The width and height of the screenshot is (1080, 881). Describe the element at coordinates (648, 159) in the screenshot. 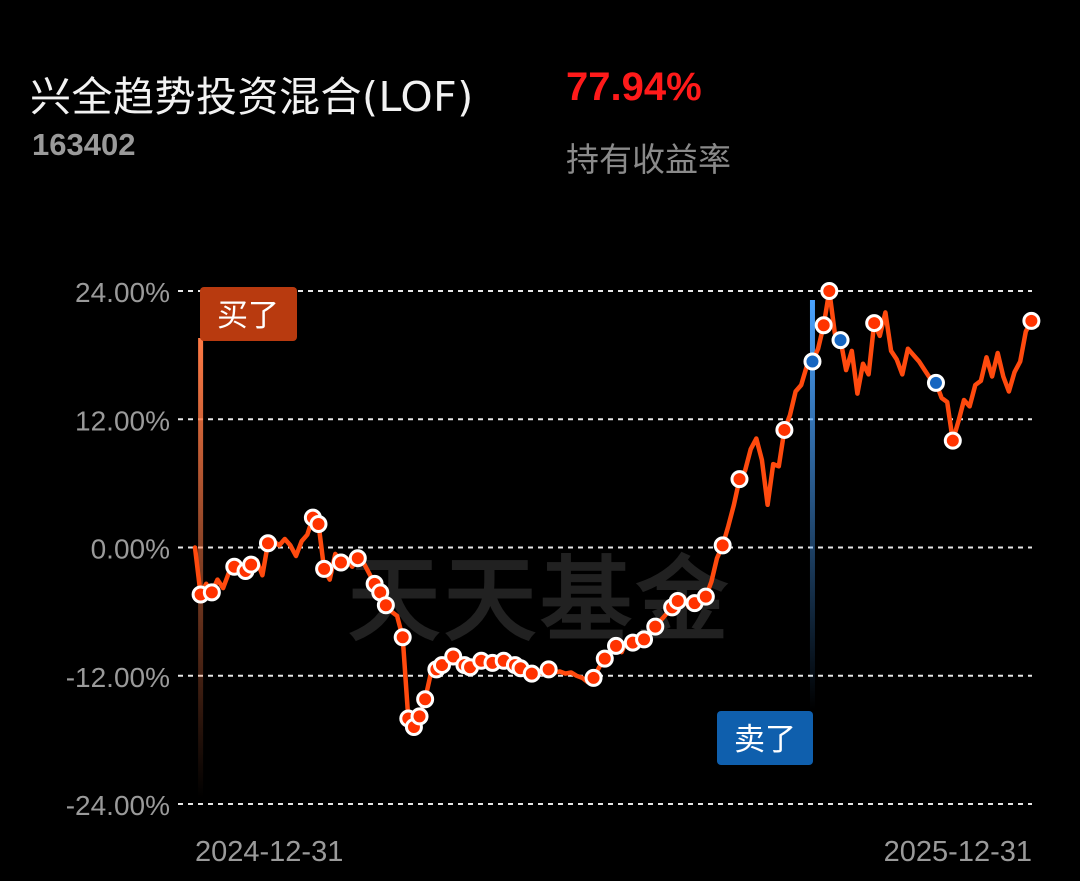

I see `holding-return-label: 持有收益率` at that location.